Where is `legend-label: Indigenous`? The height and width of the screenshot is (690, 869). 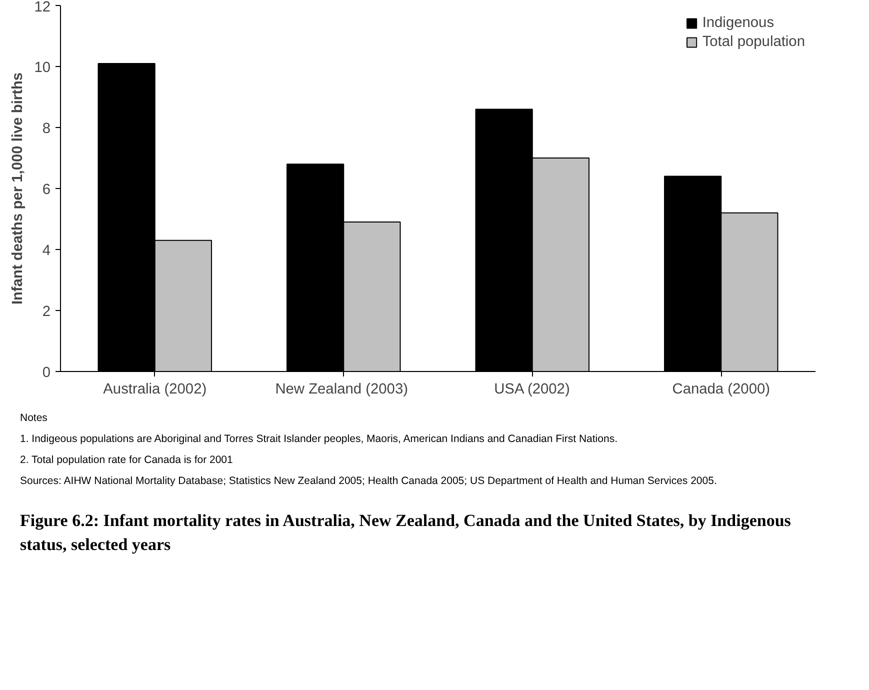
legend-label: Indigenous is located at coordinates (738, 23).